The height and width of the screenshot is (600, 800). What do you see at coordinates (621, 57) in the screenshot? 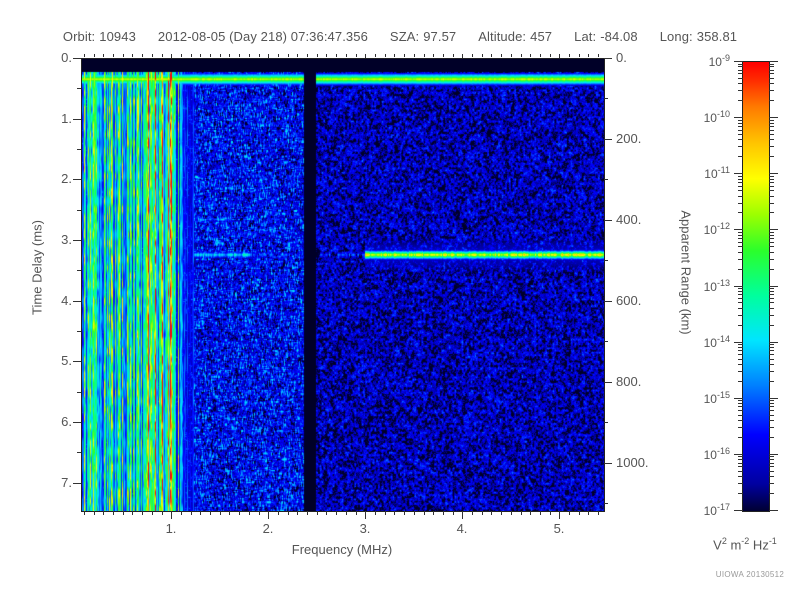
I see `y-right-tick-label: 0.` at bounding box center [621, 57].